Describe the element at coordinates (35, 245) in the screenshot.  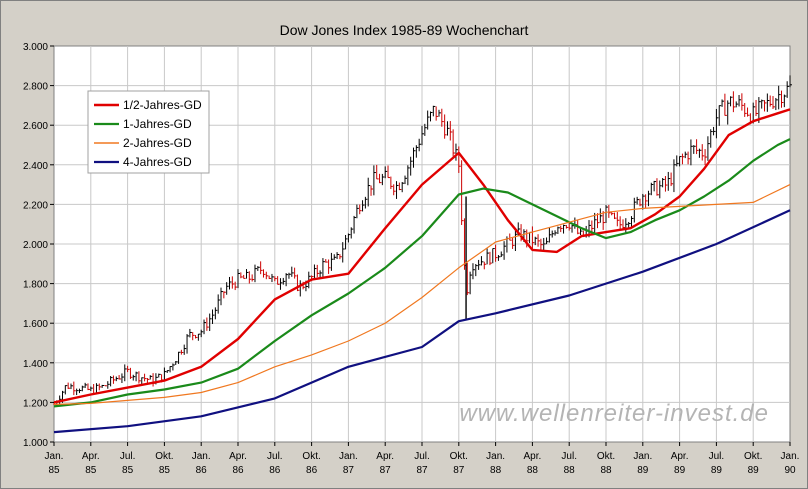
I see `y-tick-label: 2.000` at that location.